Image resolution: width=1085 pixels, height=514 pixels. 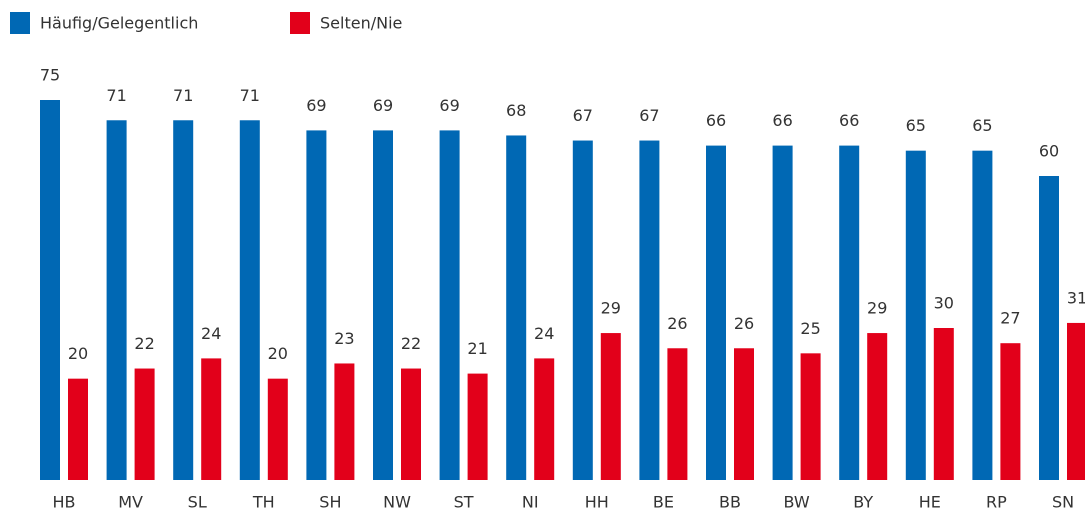 What do you see at coordinates (63, 502) in the screenshot?
I see `x-tick-label: HB` at bounding box center [63, 502].